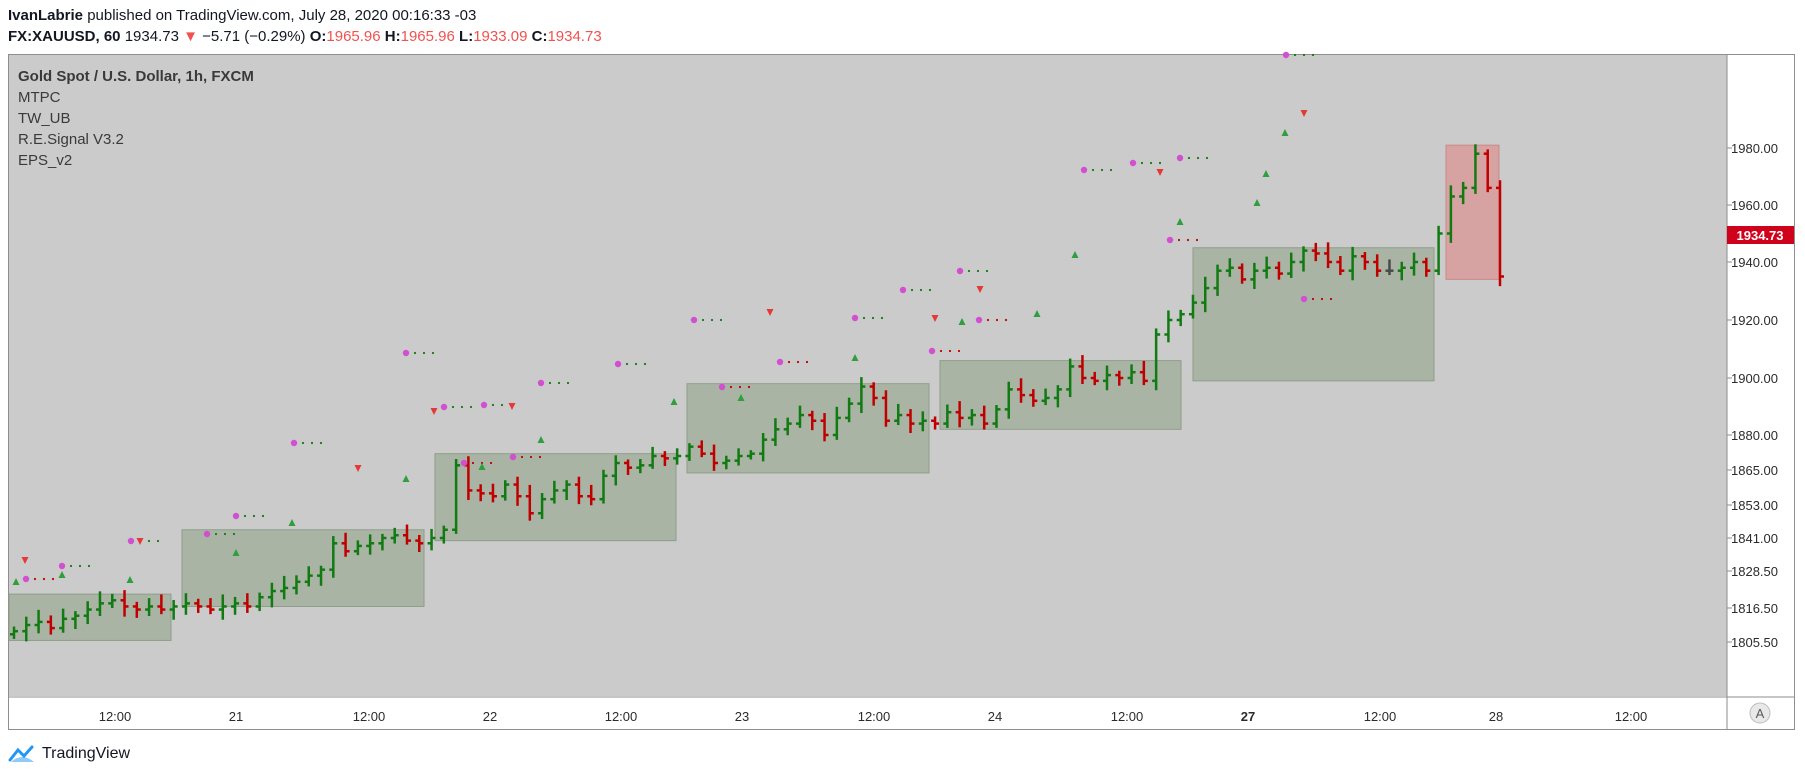 The height and width of the screenshot is (777, 1805). I want to click on author-name: IvanLabrie, so click(46, 15).